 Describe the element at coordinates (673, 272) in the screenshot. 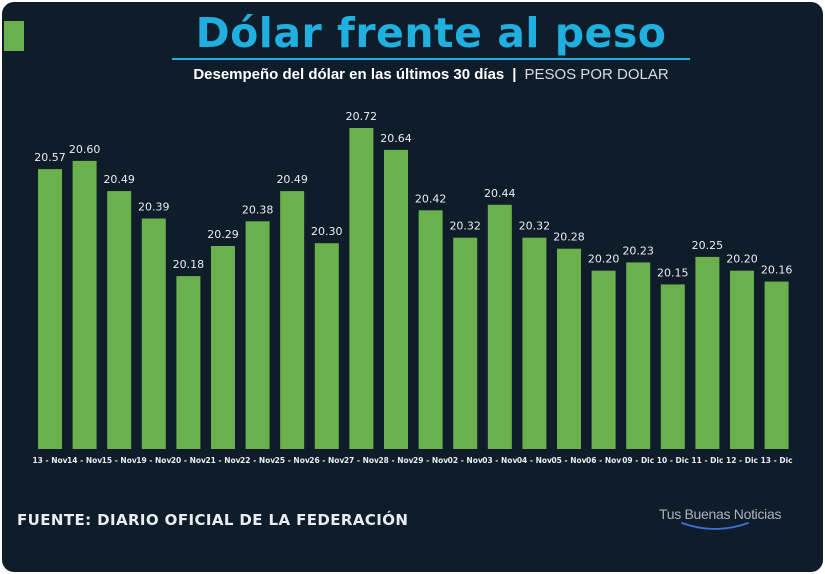

I see `value-label: 20.15` at that location.